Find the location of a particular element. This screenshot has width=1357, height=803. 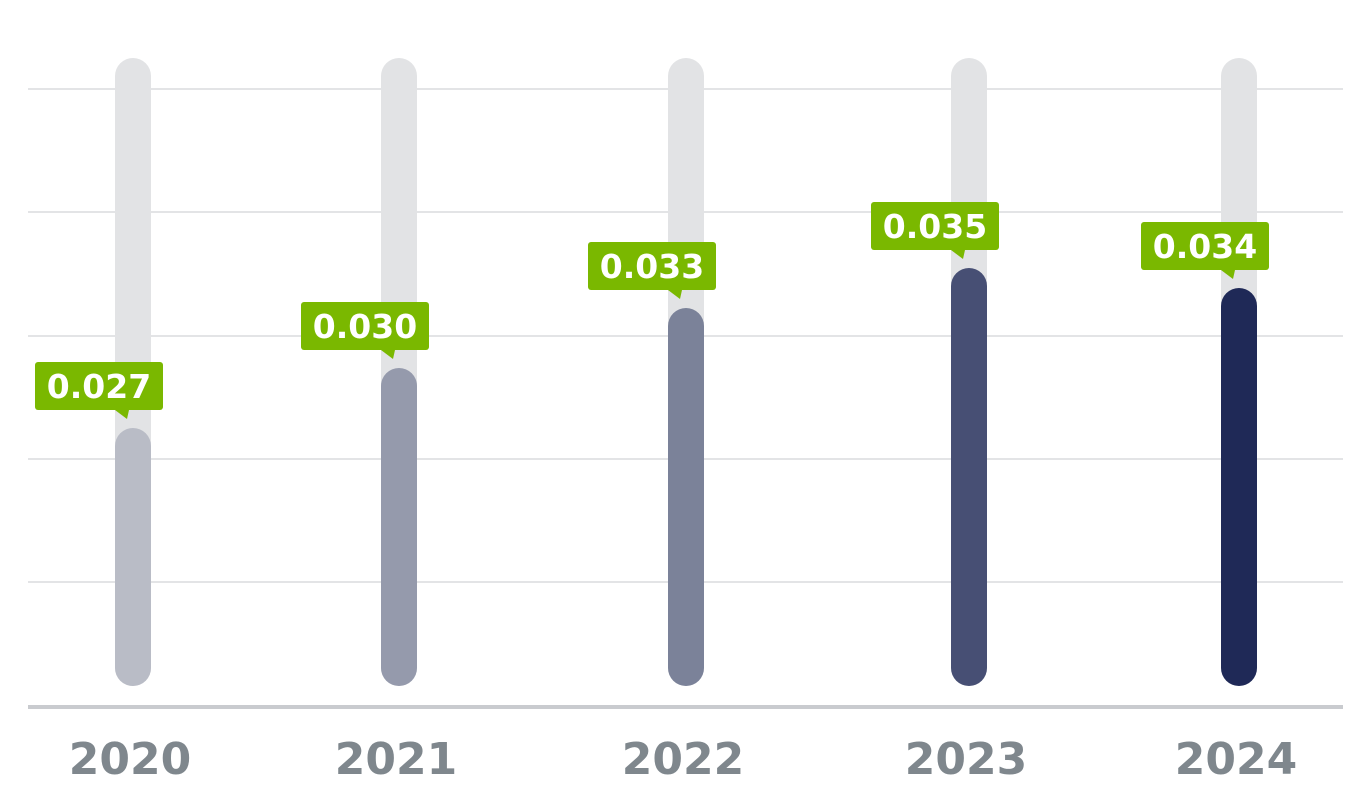

x-tick-label: 2022 is located at coordinates (683, 759).